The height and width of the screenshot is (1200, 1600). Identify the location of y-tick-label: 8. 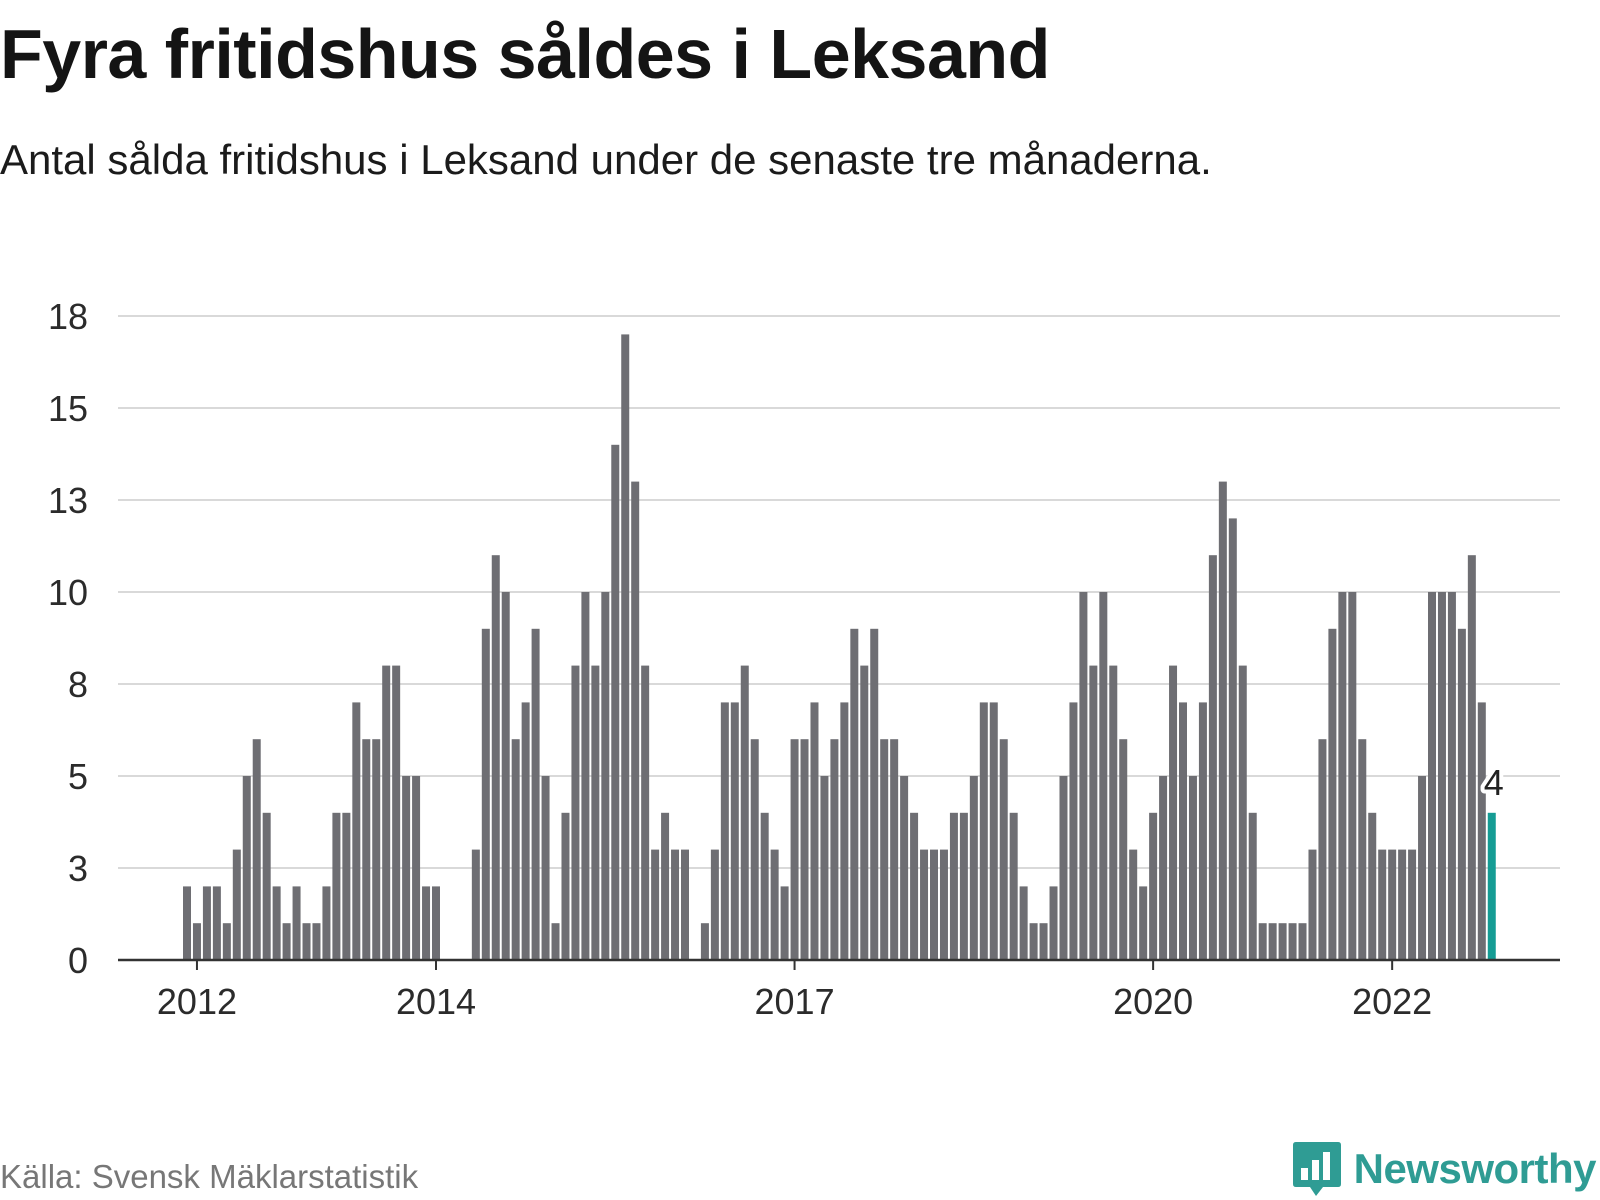
(78, 684).